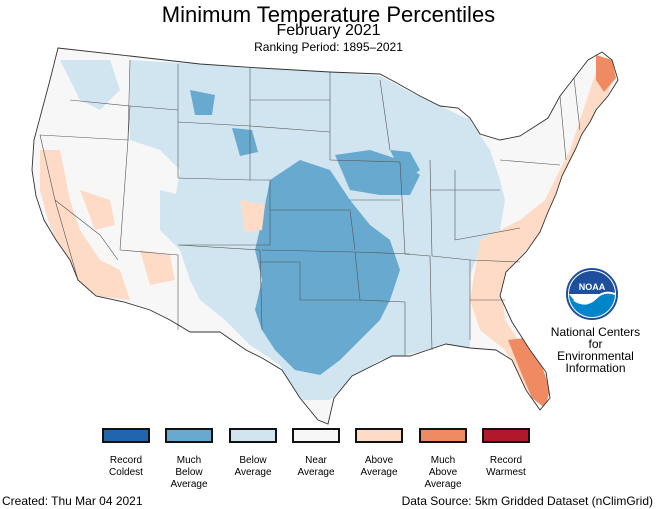  What do you see at coordinates (506, 435) in the screenshot?
I see `legend-swatch-record-warmest` at bounding box center [506, 435].